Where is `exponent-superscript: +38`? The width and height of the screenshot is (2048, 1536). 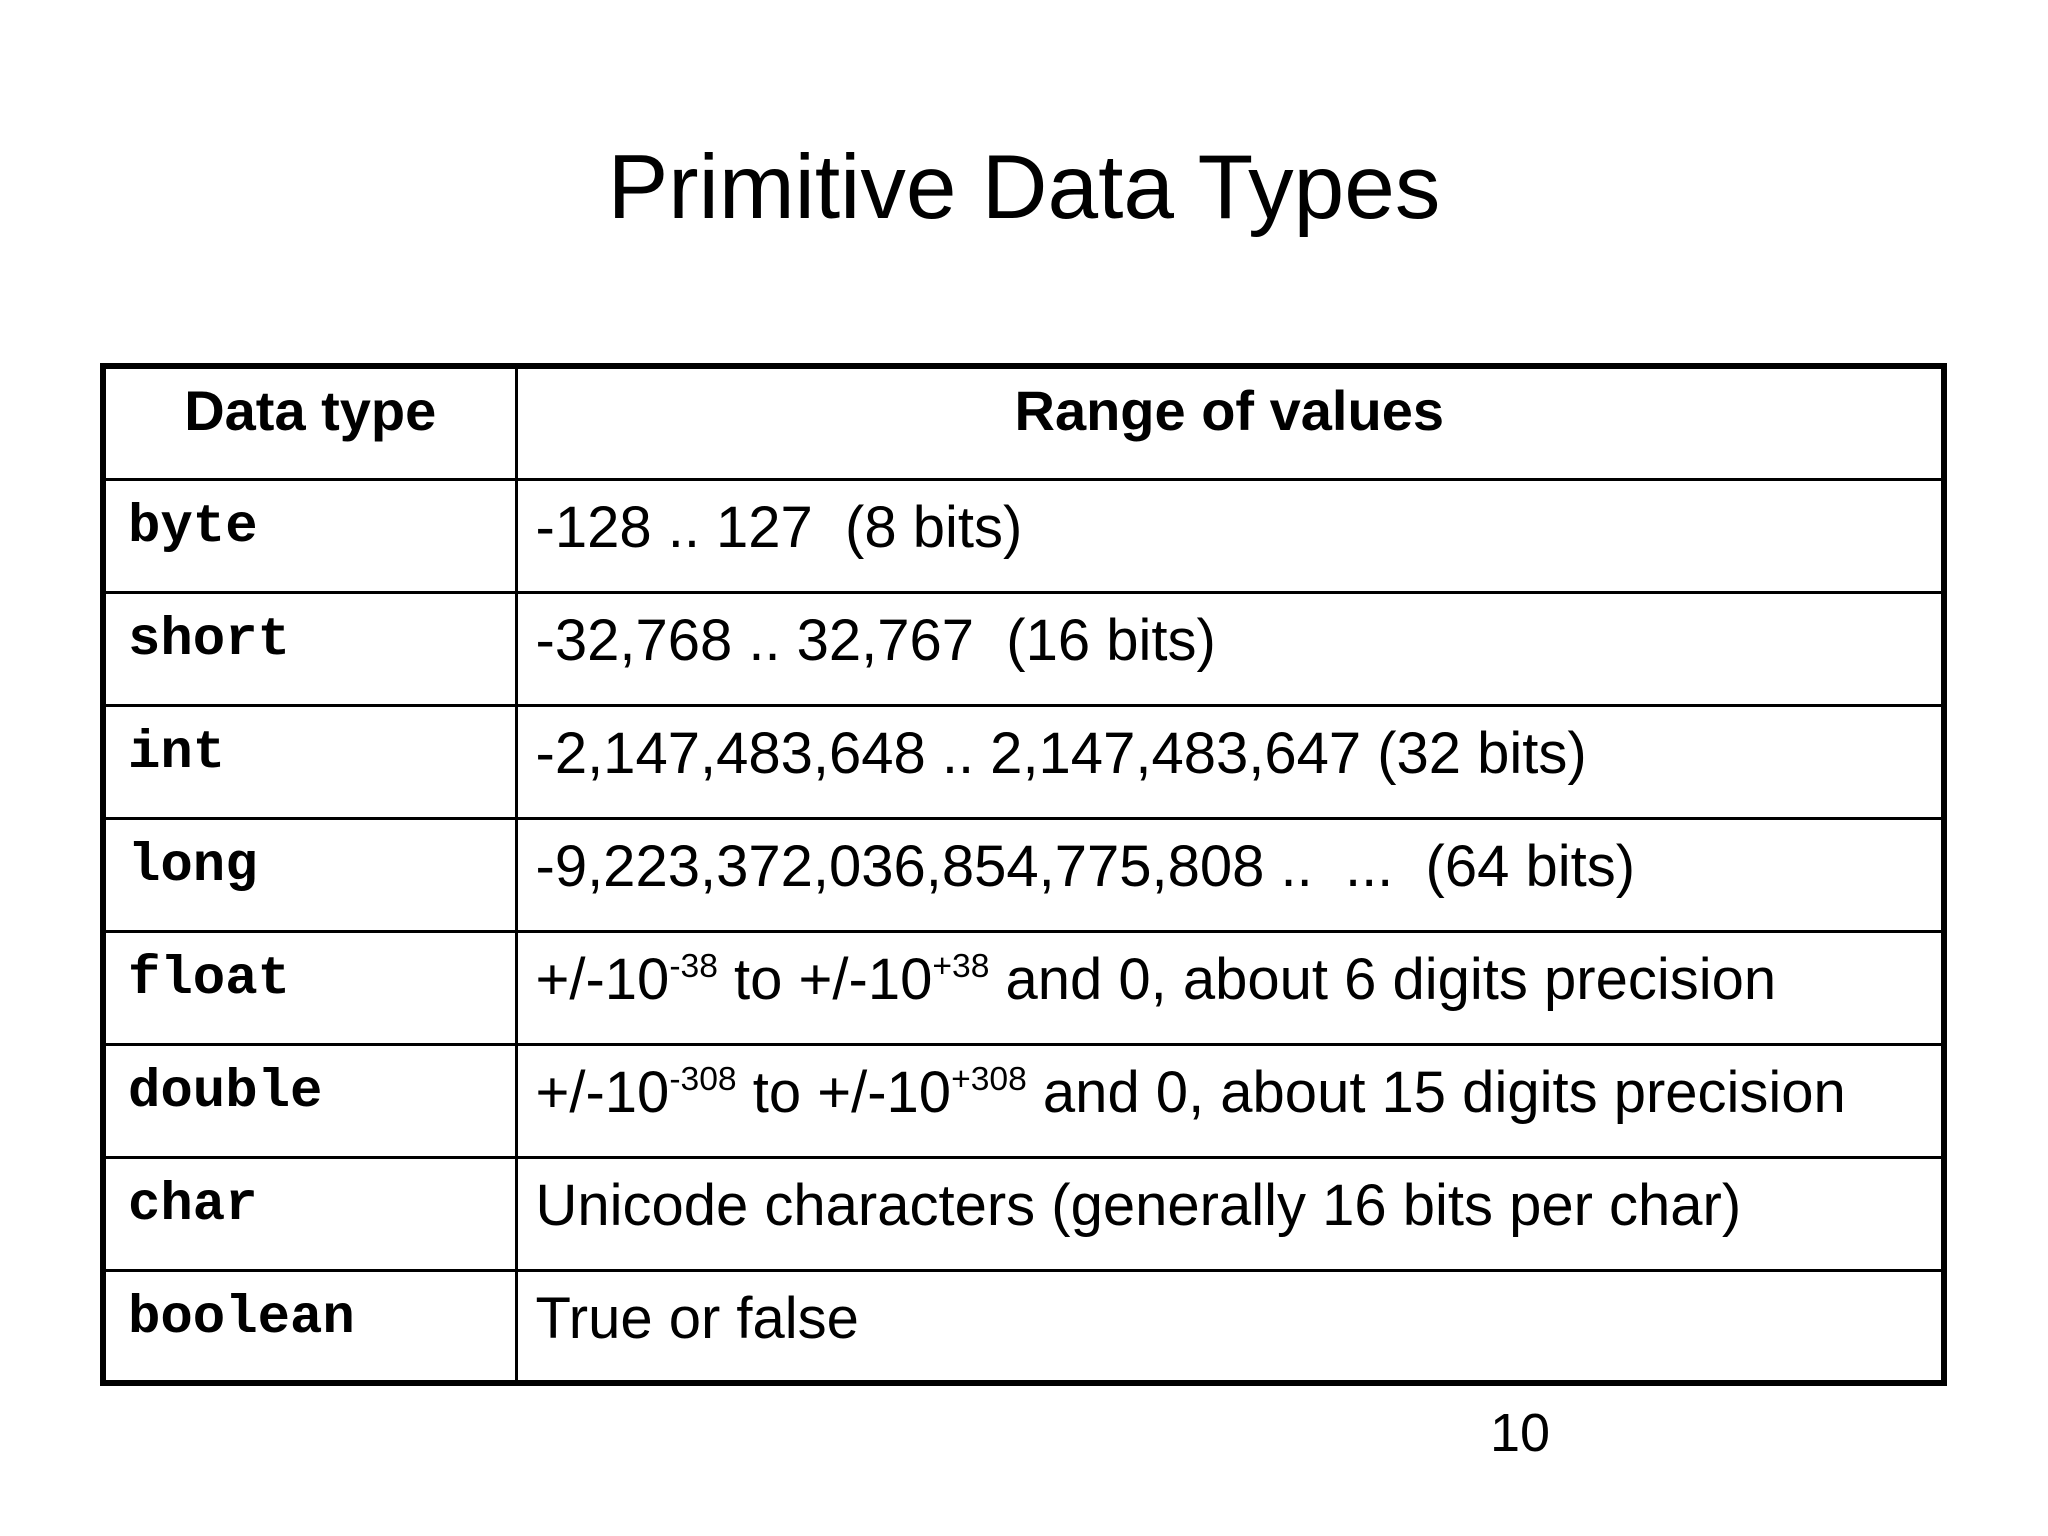
exponent-superscript: +38 is located at coordinates (961, 966).